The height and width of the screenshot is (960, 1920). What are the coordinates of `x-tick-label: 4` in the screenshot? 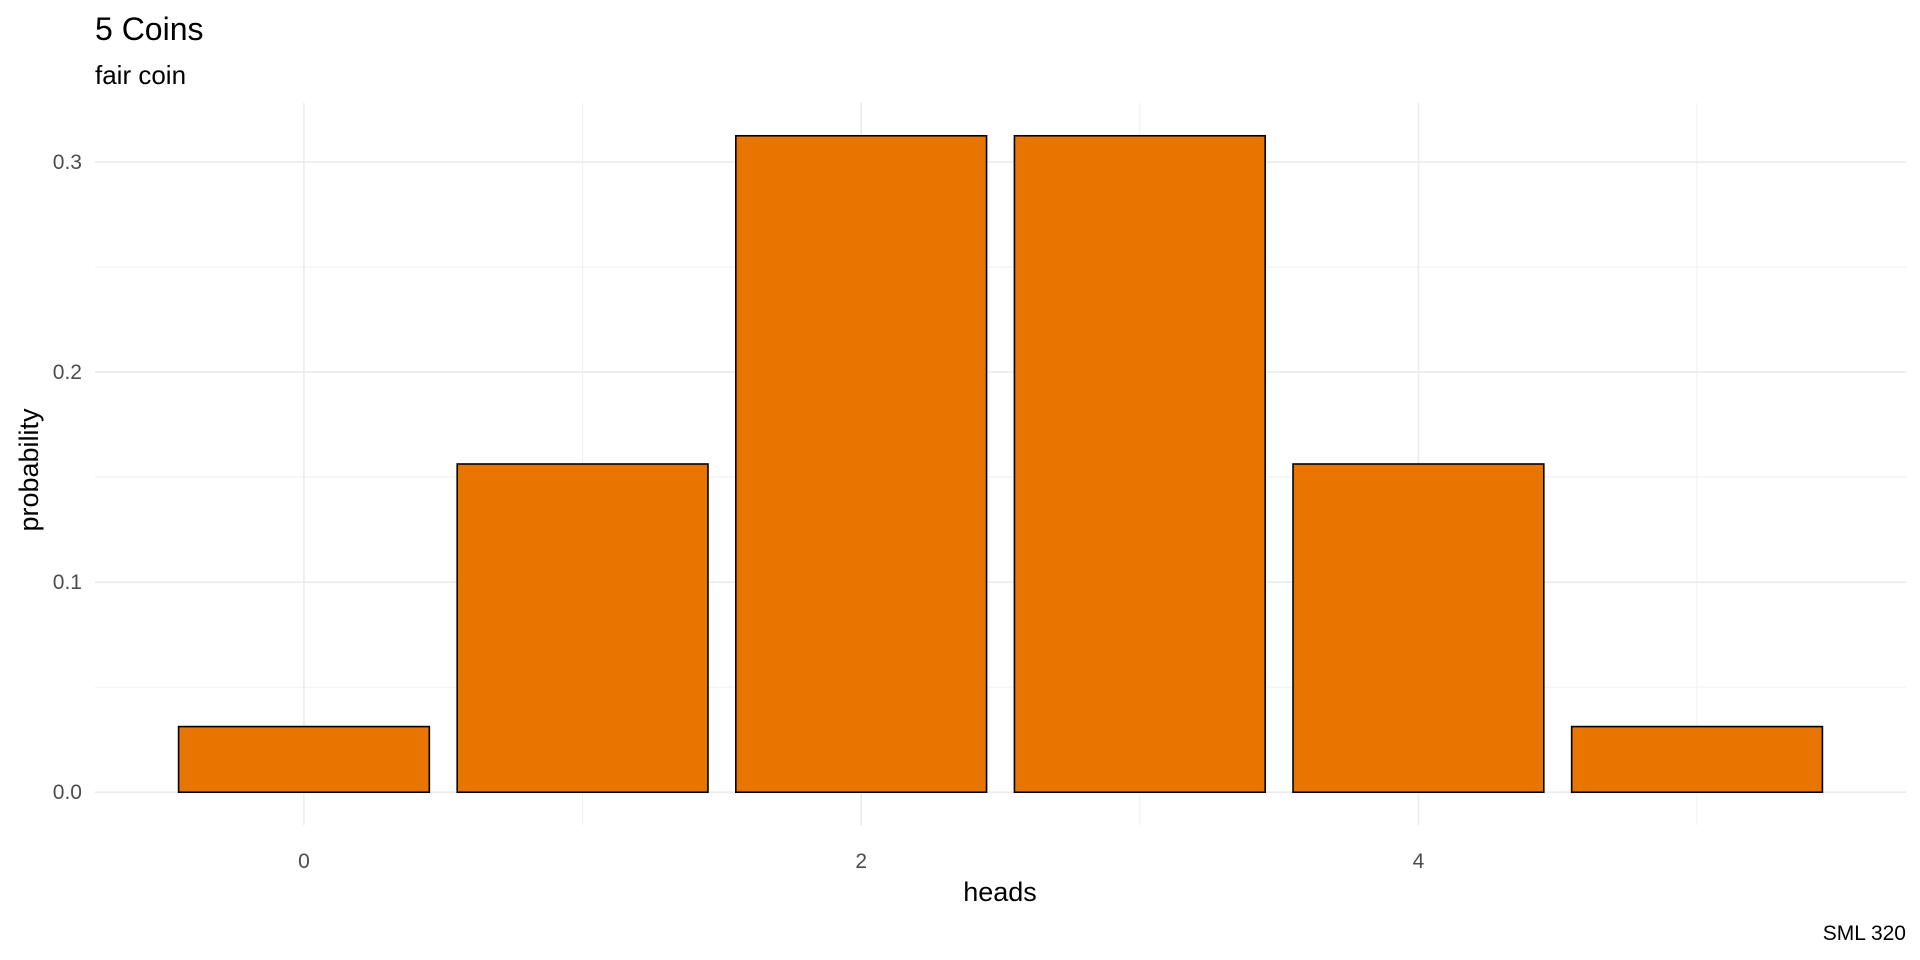 It's located at (1419, 861).